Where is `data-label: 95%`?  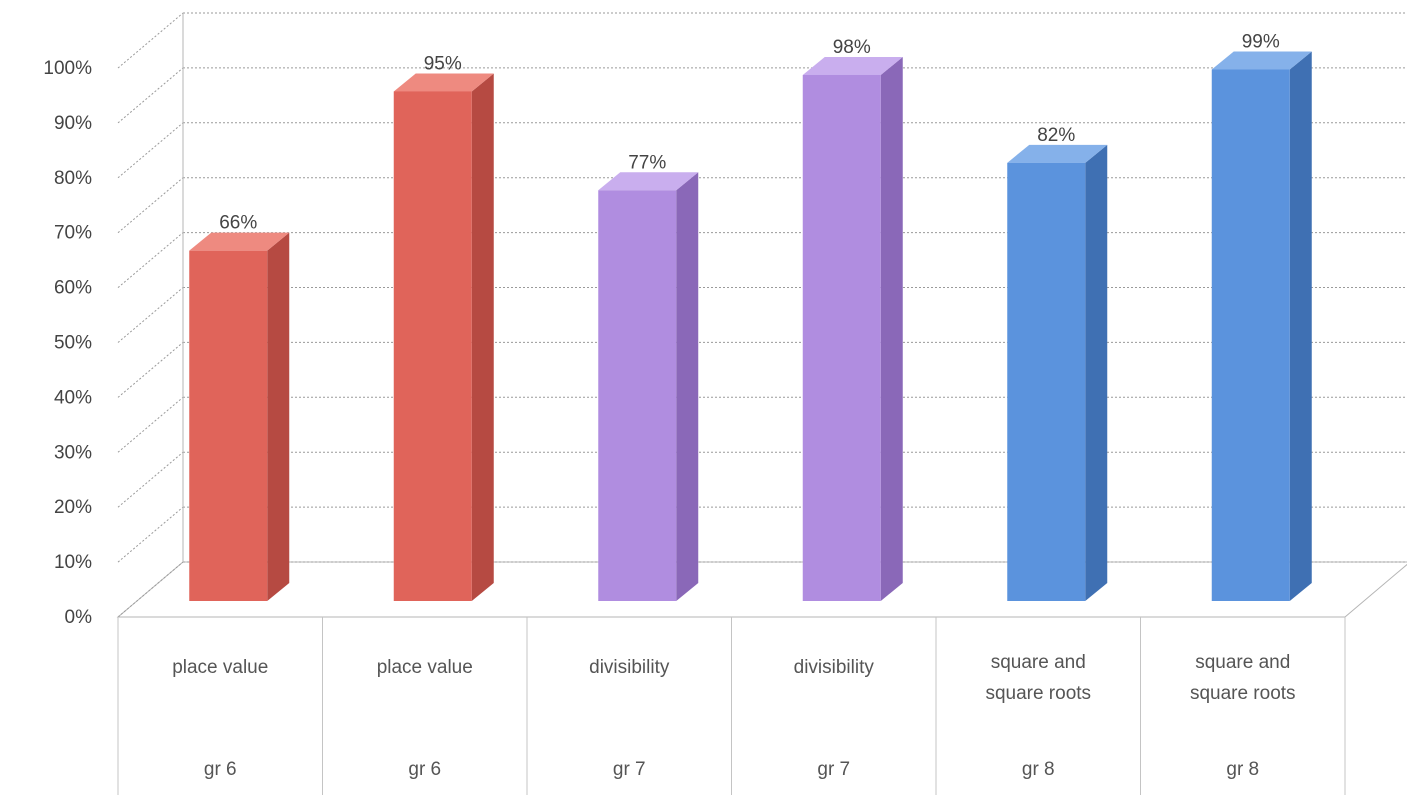 data-label: 95% is located at coordinates (443, 63).